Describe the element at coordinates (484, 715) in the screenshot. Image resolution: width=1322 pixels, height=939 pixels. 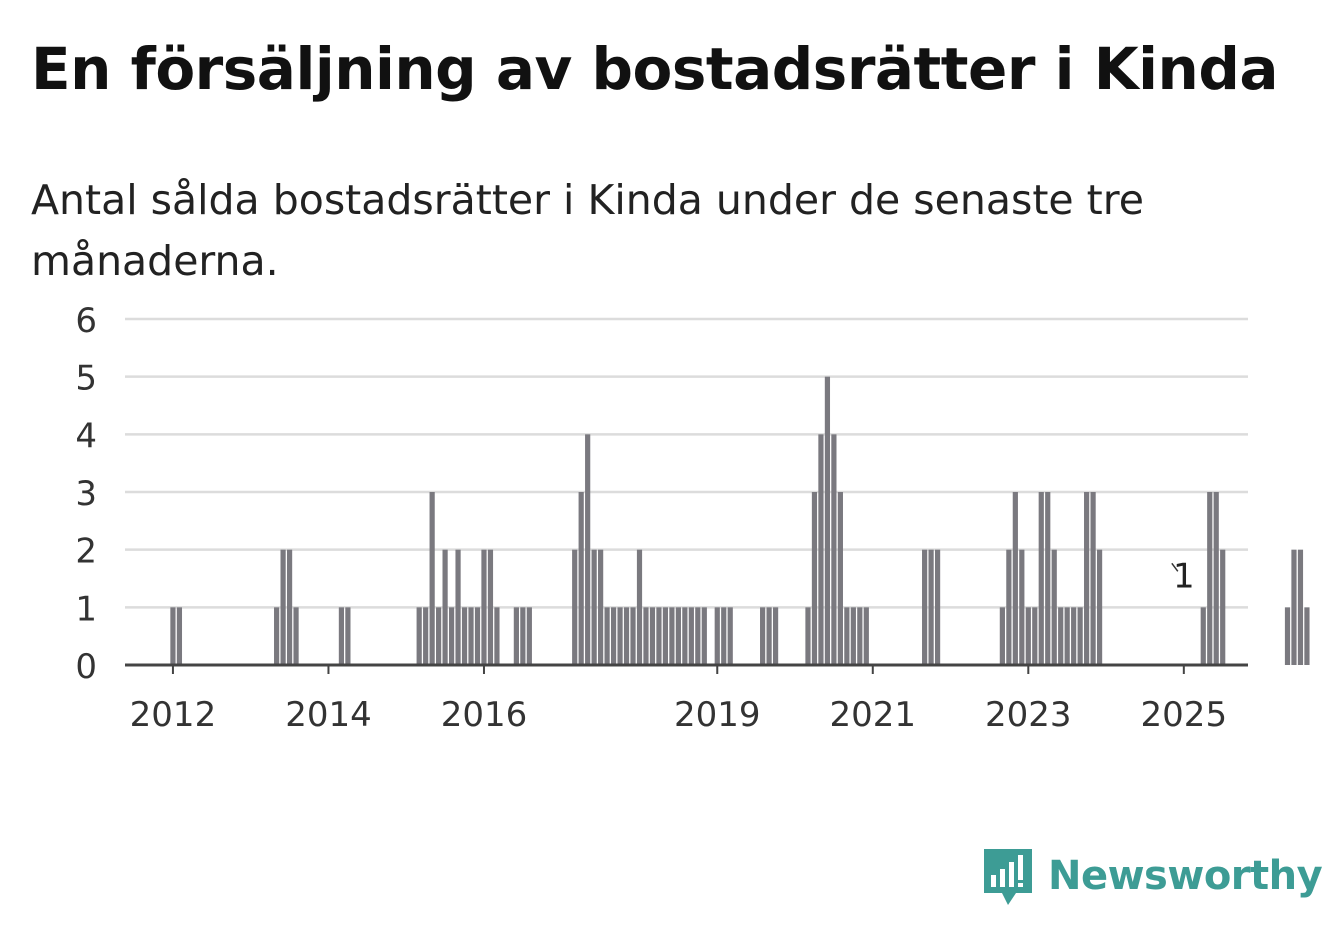
I see `x-tick-label: 2016` at that location.